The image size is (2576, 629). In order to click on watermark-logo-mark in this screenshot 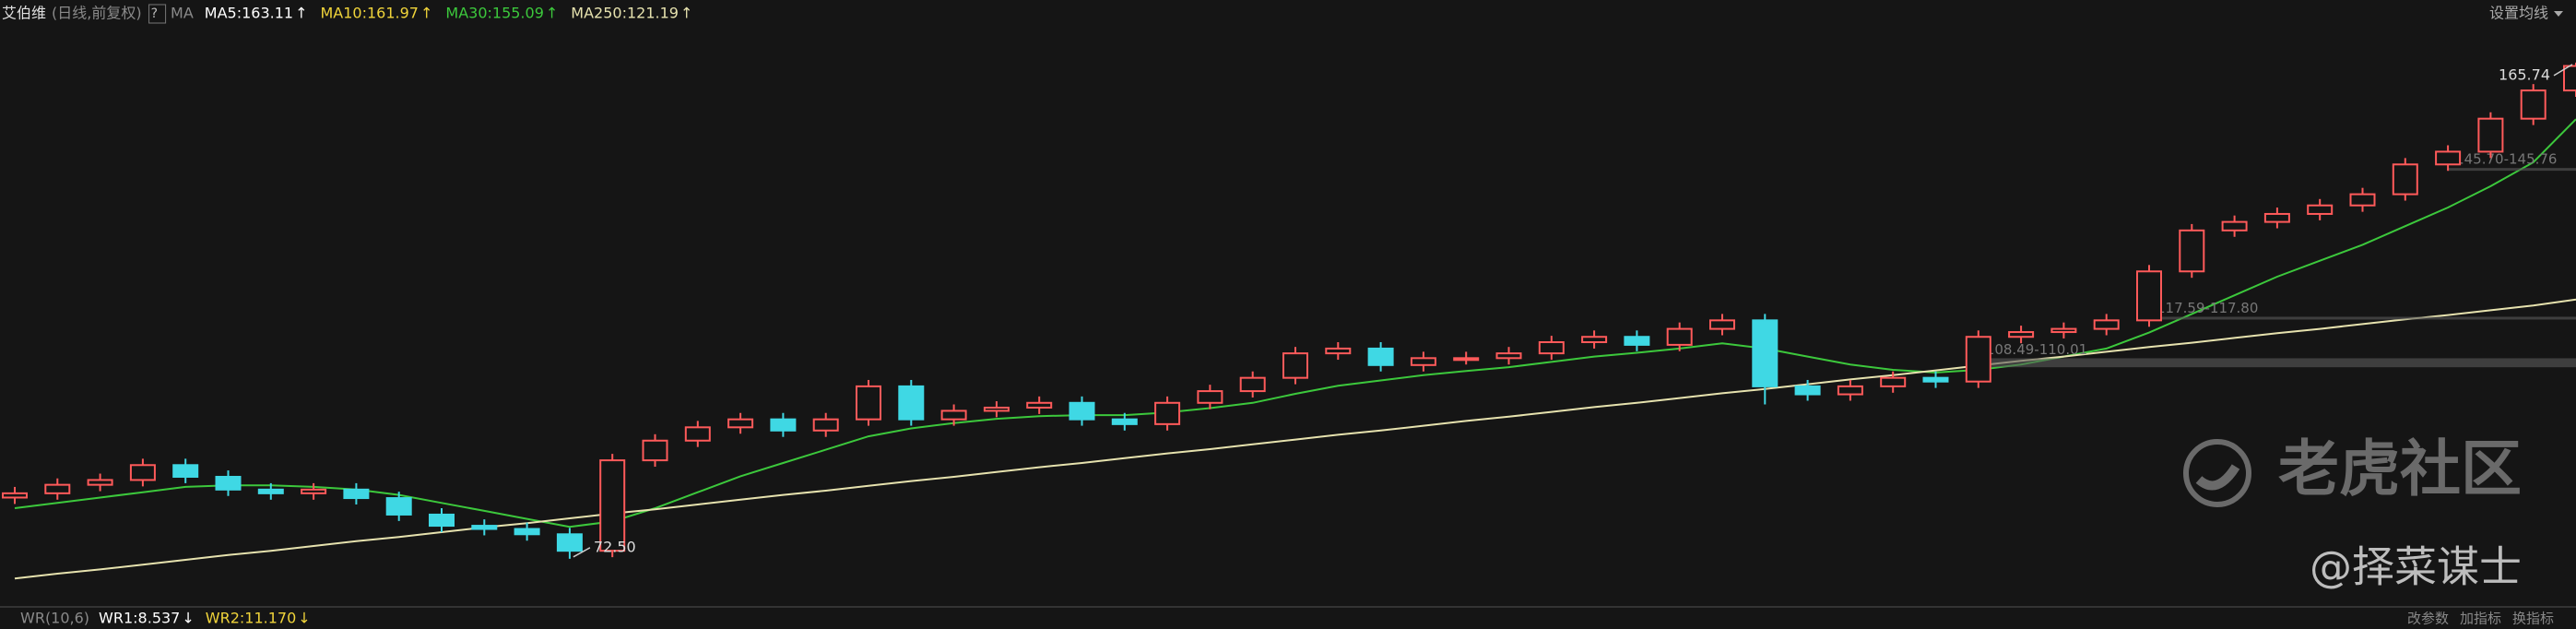, I will do `click(2217, 477)`.